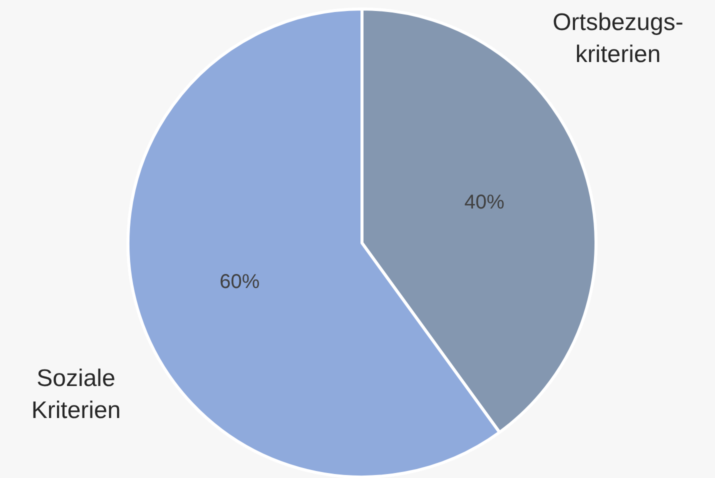 The height and width of the screenshot is (478, 715). I want to click on data-label: 40%, so click(484, 203).